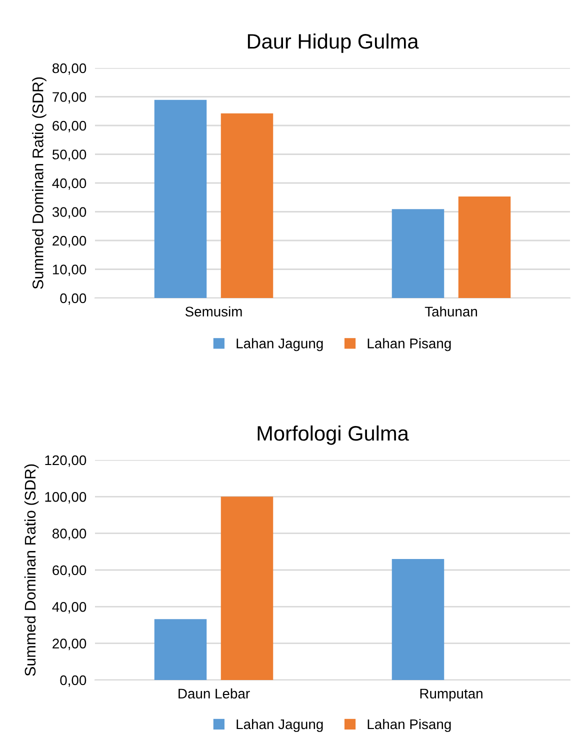 This screenshot has width=584, height=740. Describe the element at coordinates (69, 156) in the screenshot. I see `y-tick-label: 50,00` at that location.